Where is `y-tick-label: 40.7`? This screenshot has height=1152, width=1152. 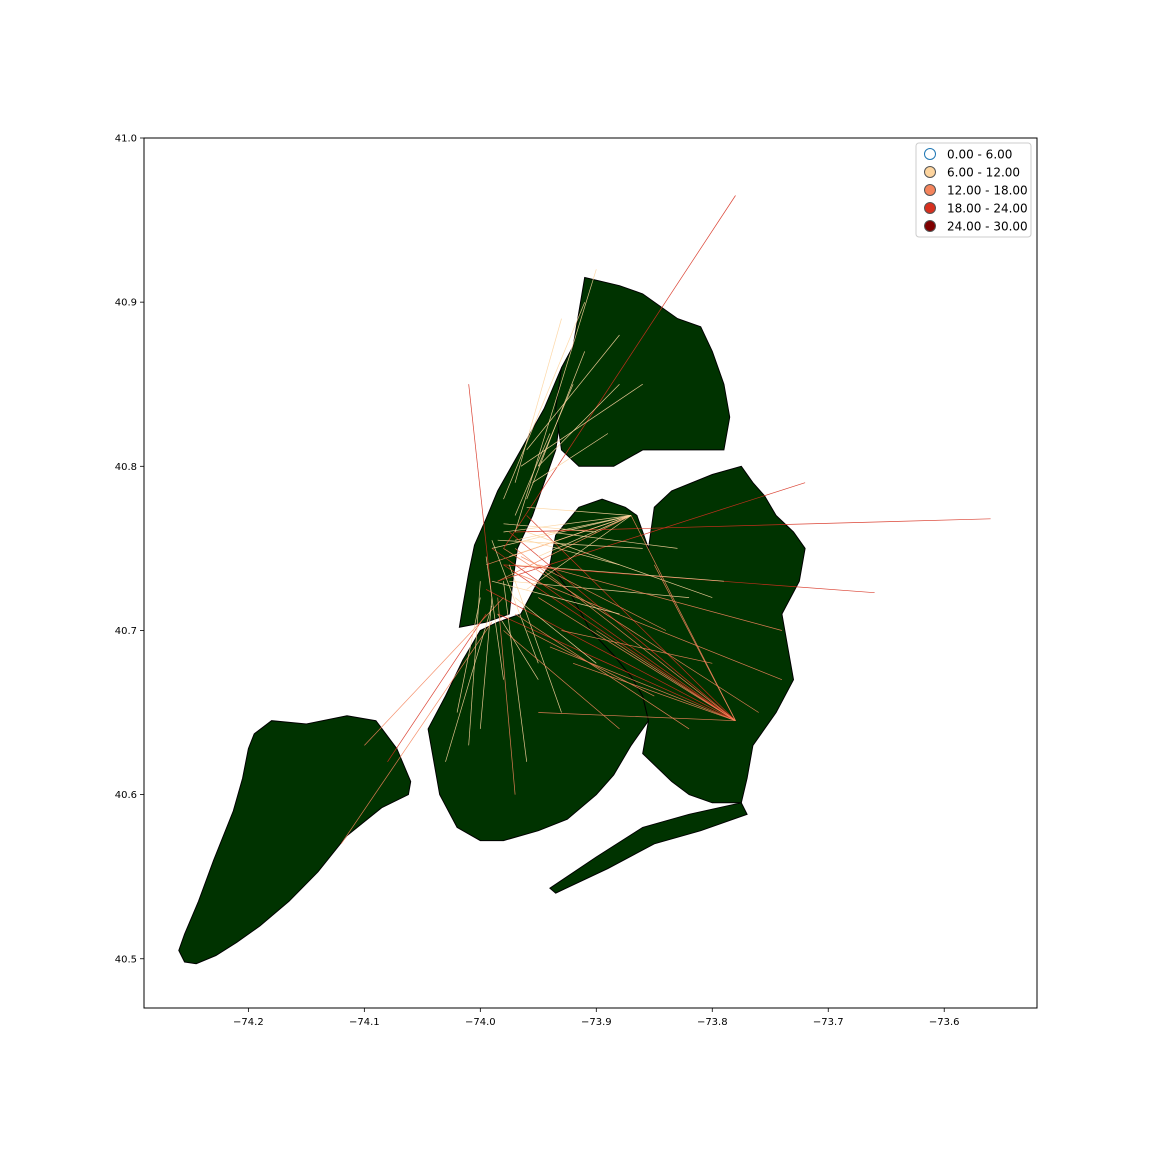
y-tick-label: 40.7 is located at coordinates (126, 631).